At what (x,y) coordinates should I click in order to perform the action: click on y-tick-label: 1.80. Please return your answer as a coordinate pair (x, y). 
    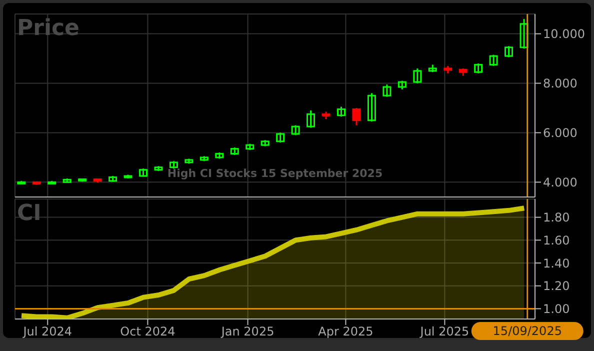
    Looking at the image, I should click on (556, 217).